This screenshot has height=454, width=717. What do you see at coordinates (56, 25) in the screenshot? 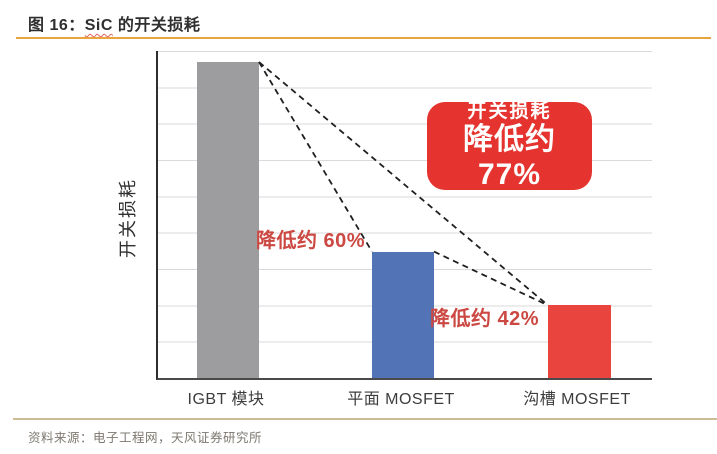
I see `figure-number: 图 16：` at bounding box center [56, 25].